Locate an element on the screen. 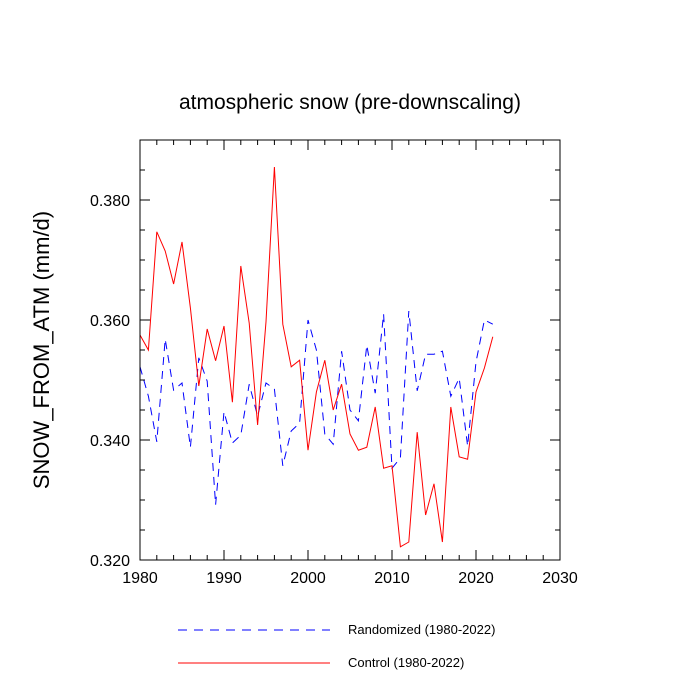 The image size is (700, 700). x-tick-label: 2010 is located at coordinates (392, 578).